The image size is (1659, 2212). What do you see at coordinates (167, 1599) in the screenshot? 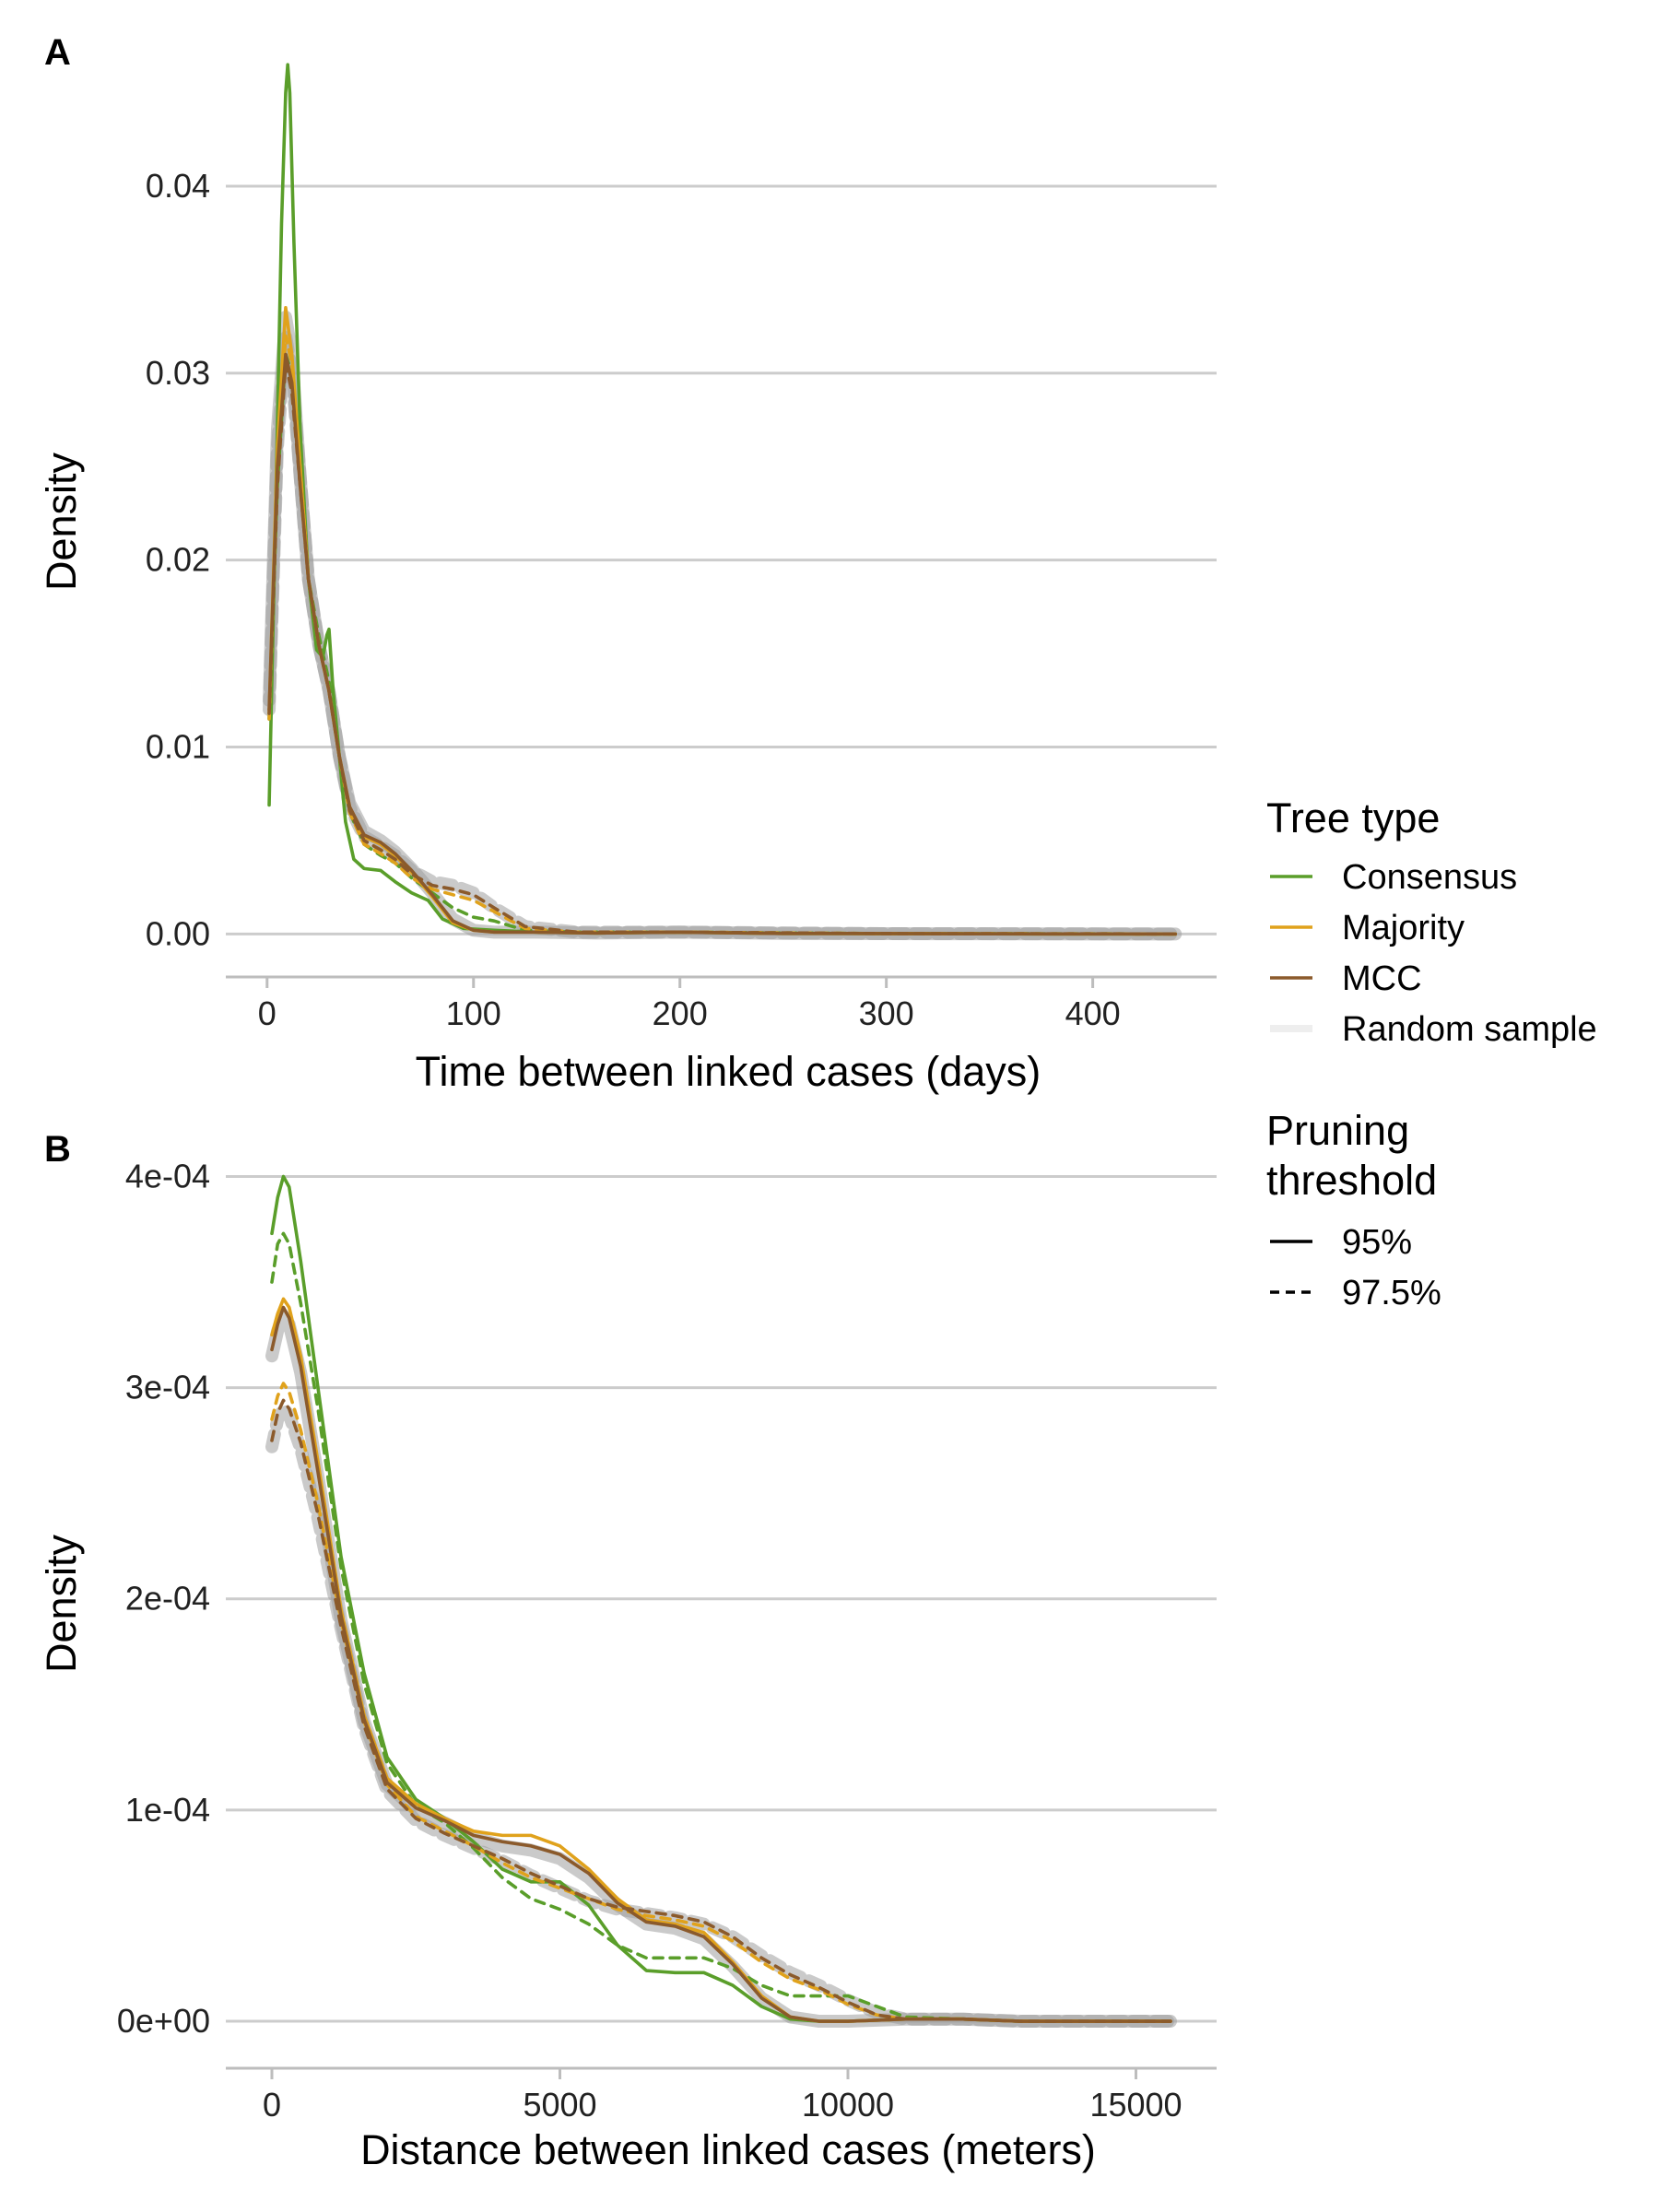
I see `panel-b-y-tick-label: 2e-04` at bounding box center [167, 1599].